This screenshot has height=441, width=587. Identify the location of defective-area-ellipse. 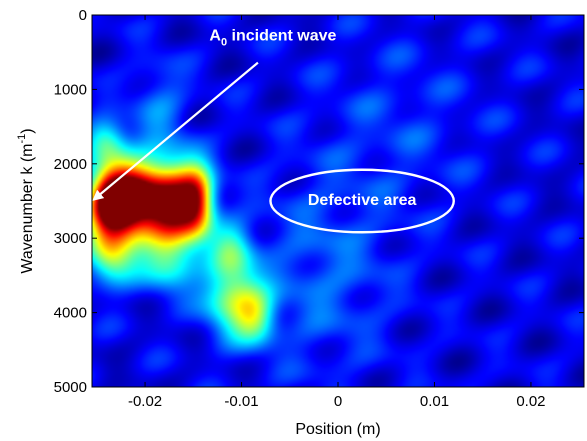
(362, 201).